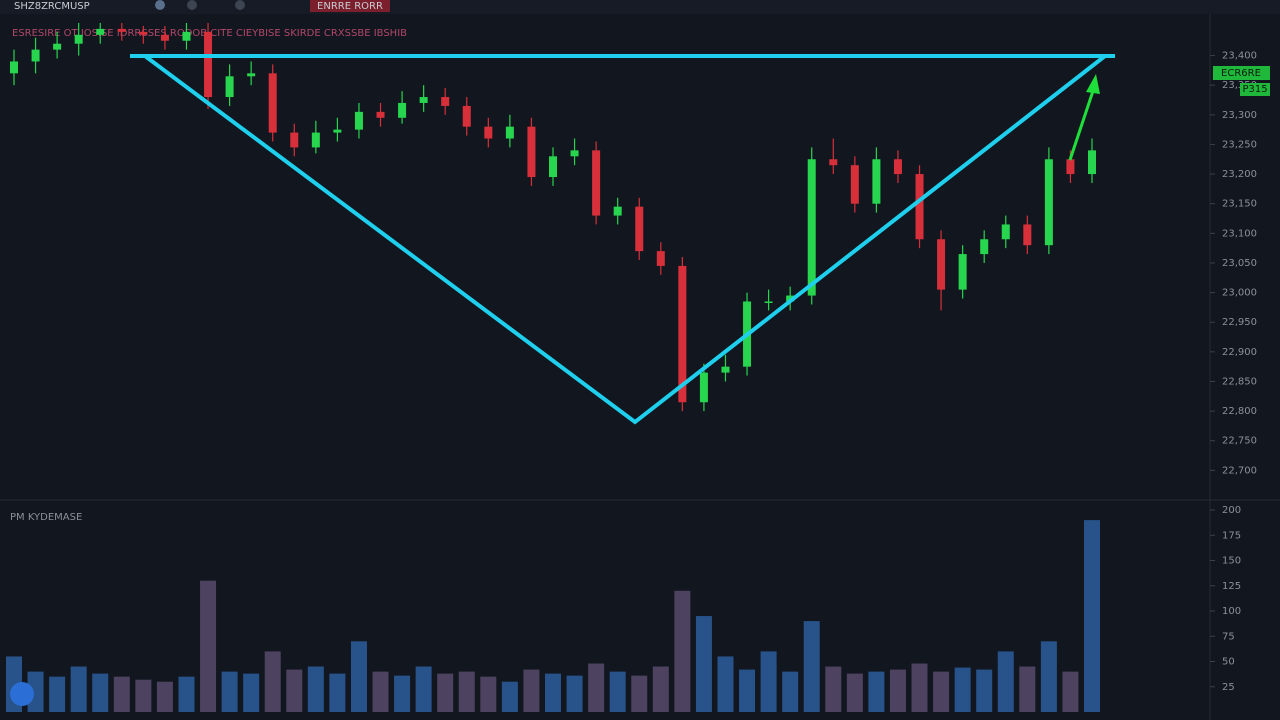  What do you see at coordinates (1239, 115) in the screenshot?
I see `y-tick-label: 23,300` at bounding box center [1239, 115].